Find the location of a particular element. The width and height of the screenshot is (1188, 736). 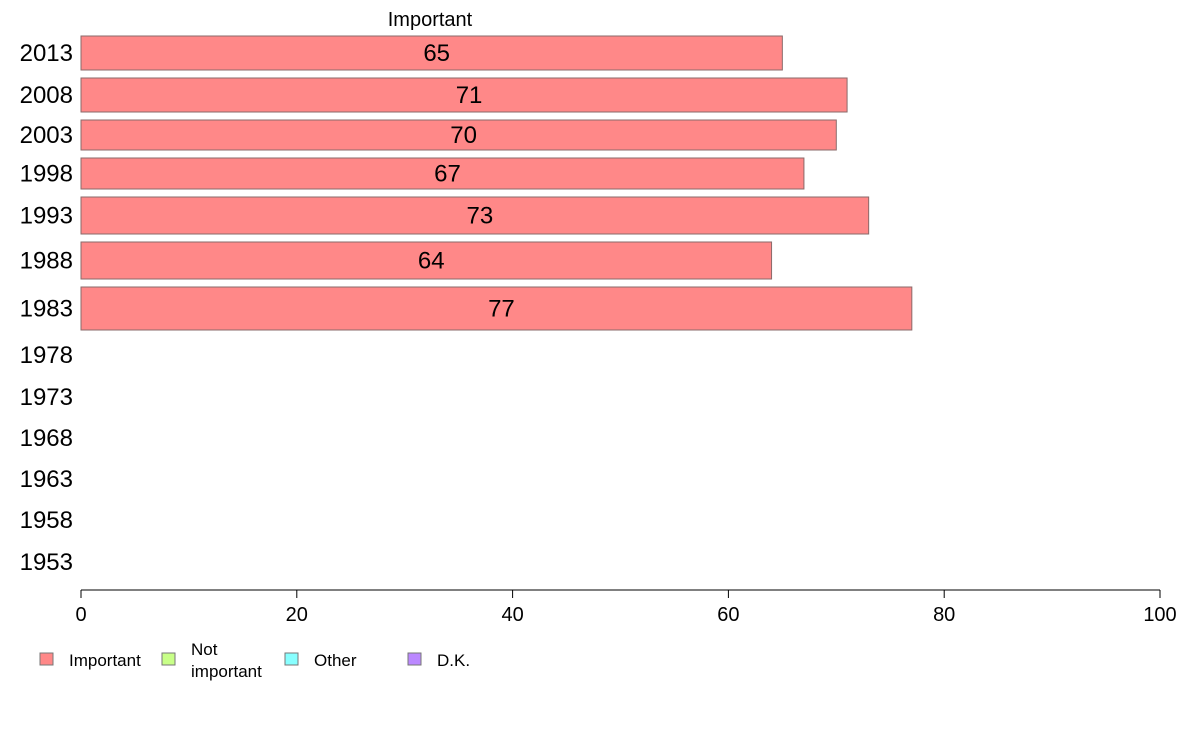

legend-label: Important is located at coordinates (105, 660).